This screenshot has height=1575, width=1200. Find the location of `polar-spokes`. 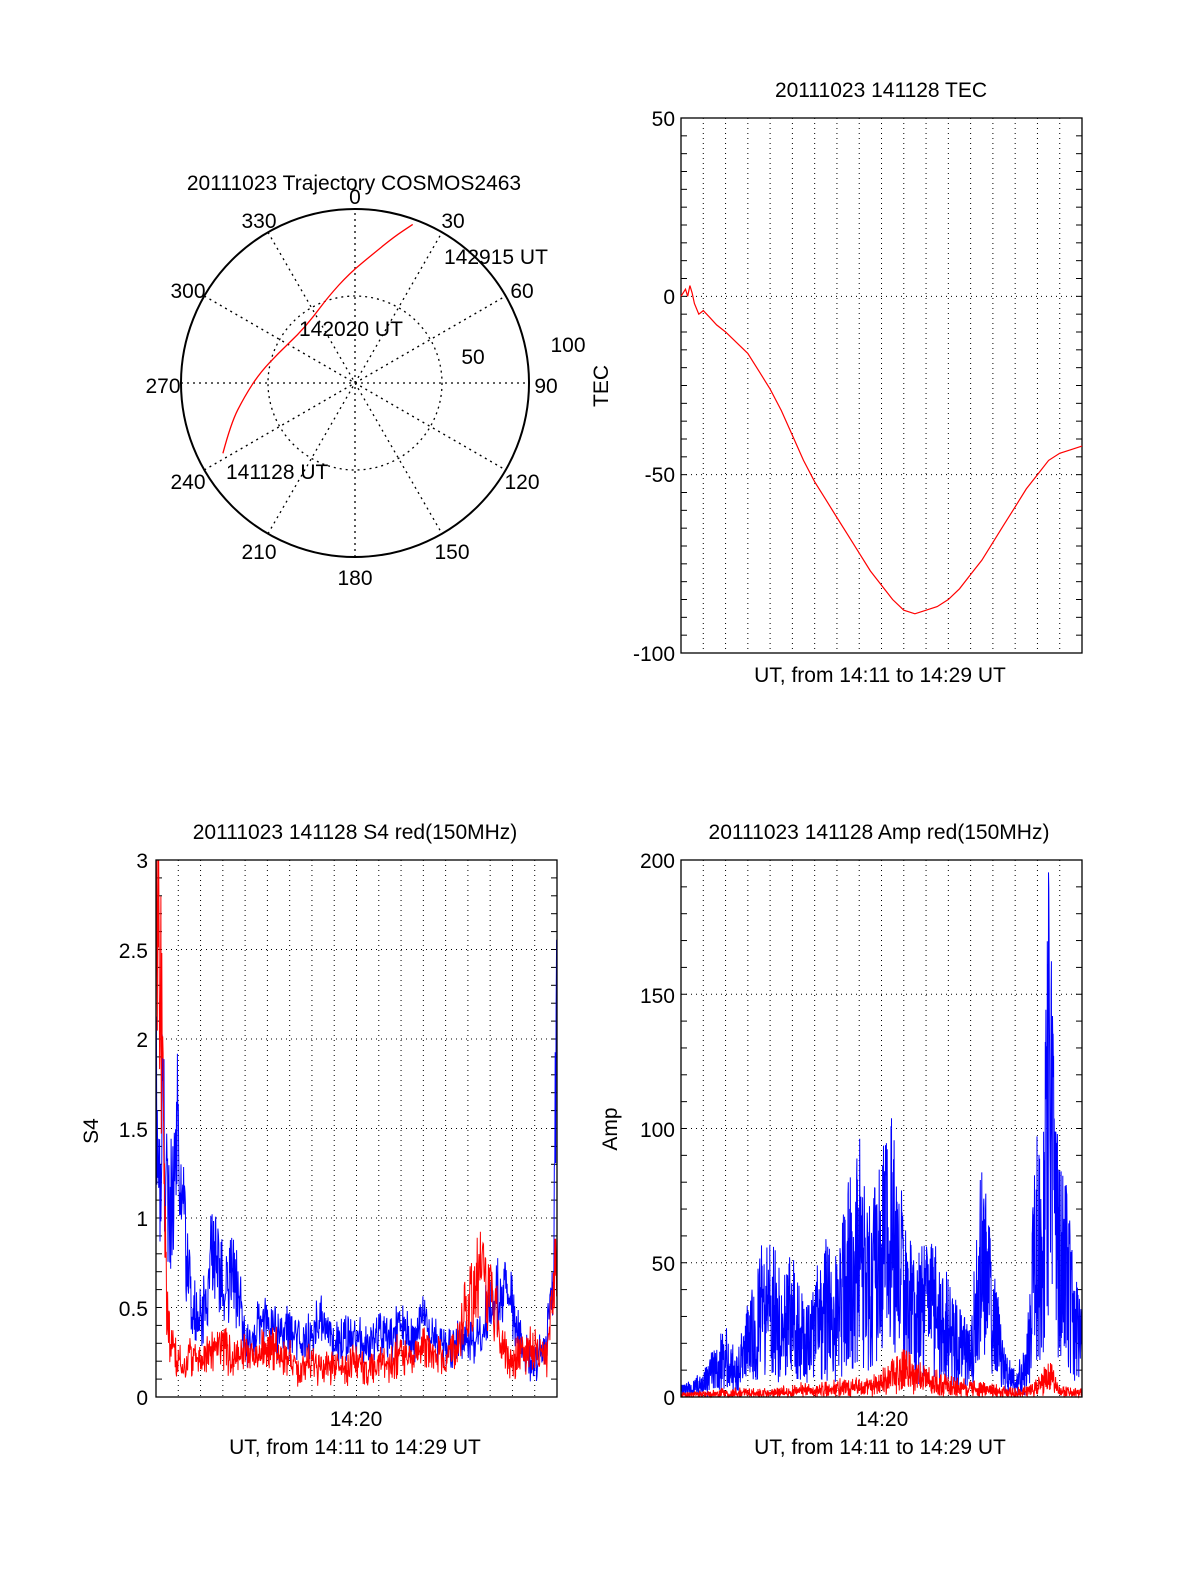

polar-spokes is located at coordinates (355, 383).